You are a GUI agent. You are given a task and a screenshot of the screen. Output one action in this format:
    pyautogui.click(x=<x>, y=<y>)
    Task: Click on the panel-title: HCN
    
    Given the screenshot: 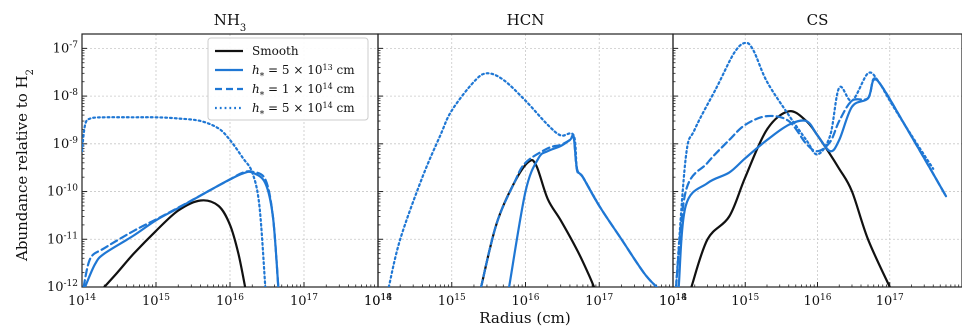 What is the action you would take?
    pyautogui.click(x=526, y=20)
    